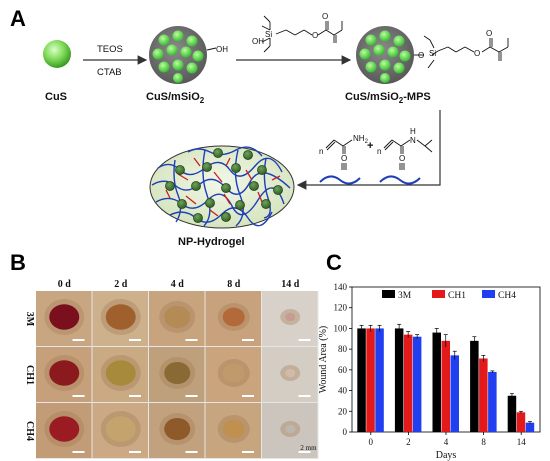 This screenshot has width=550, height=461. Describe the element at coordinates (489, 33) in the screenshot. I see `grafted-carbonyl-o: O` at that location.